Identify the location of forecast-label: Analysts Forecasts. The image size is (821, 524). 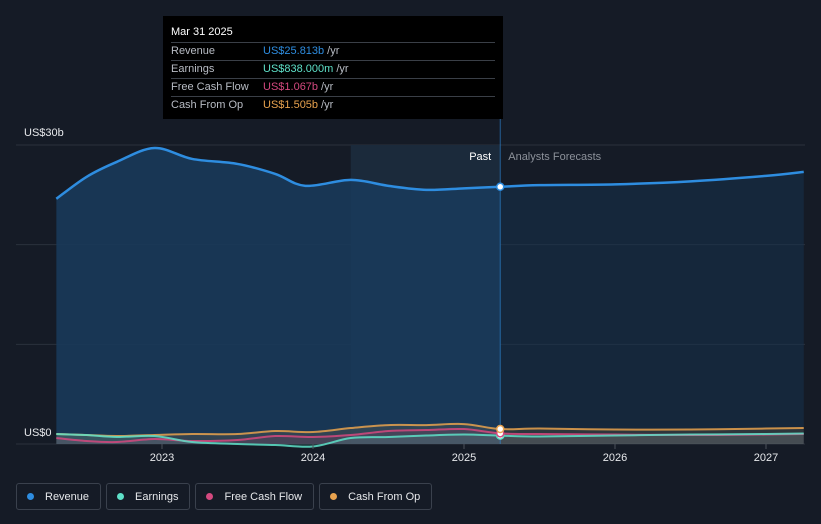
(554, 157).